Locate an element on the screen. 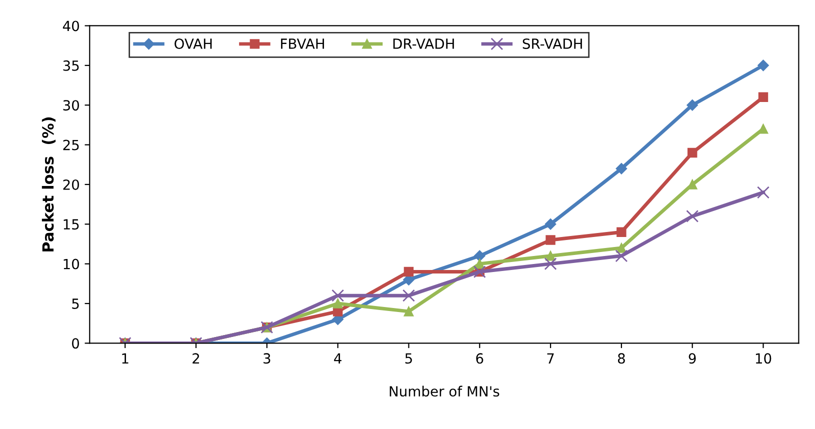 This screenshot has height=429, width=815. x-tick-label: 10 is located at coordinates (764, 358).